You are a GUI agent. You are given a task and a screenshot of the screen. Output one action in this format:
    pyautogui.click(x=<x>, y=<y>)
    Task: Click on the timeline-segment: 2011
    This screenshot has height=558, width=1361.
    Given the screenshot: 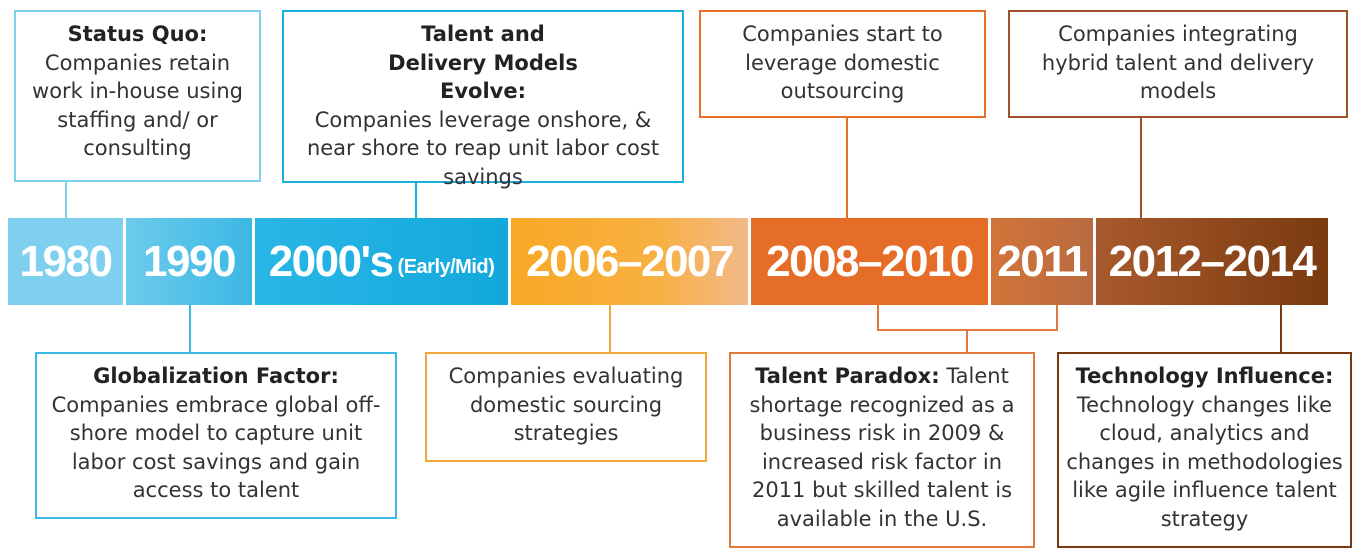 What is the action you would take?
    pyautogui.click(x=1042, y=261)
    